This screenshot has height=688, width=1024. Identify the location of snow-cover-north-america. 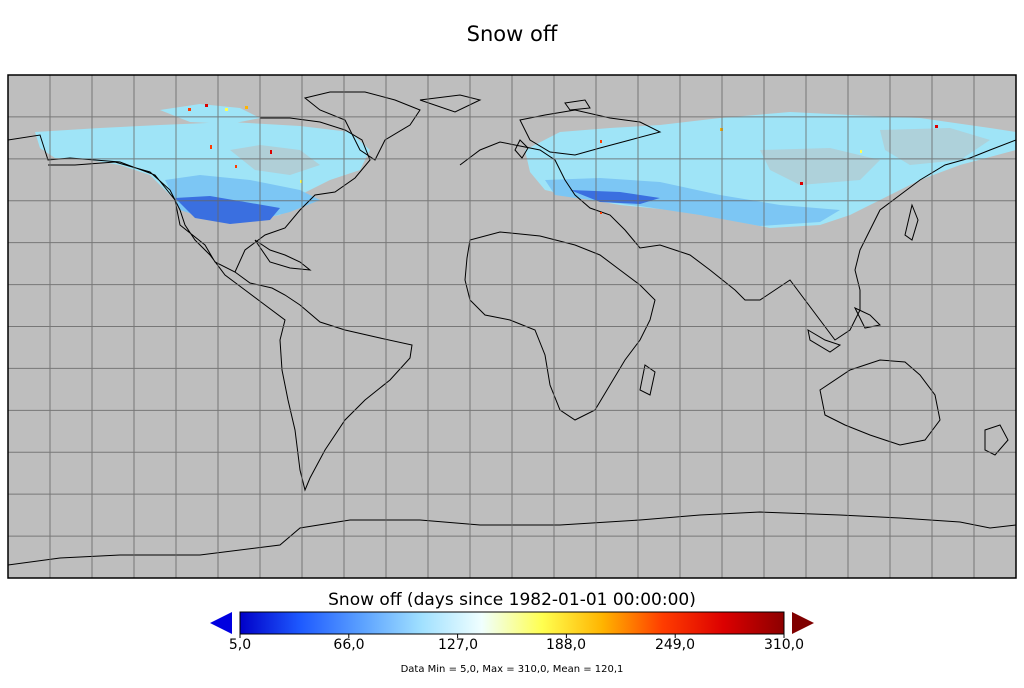
(202, 164).